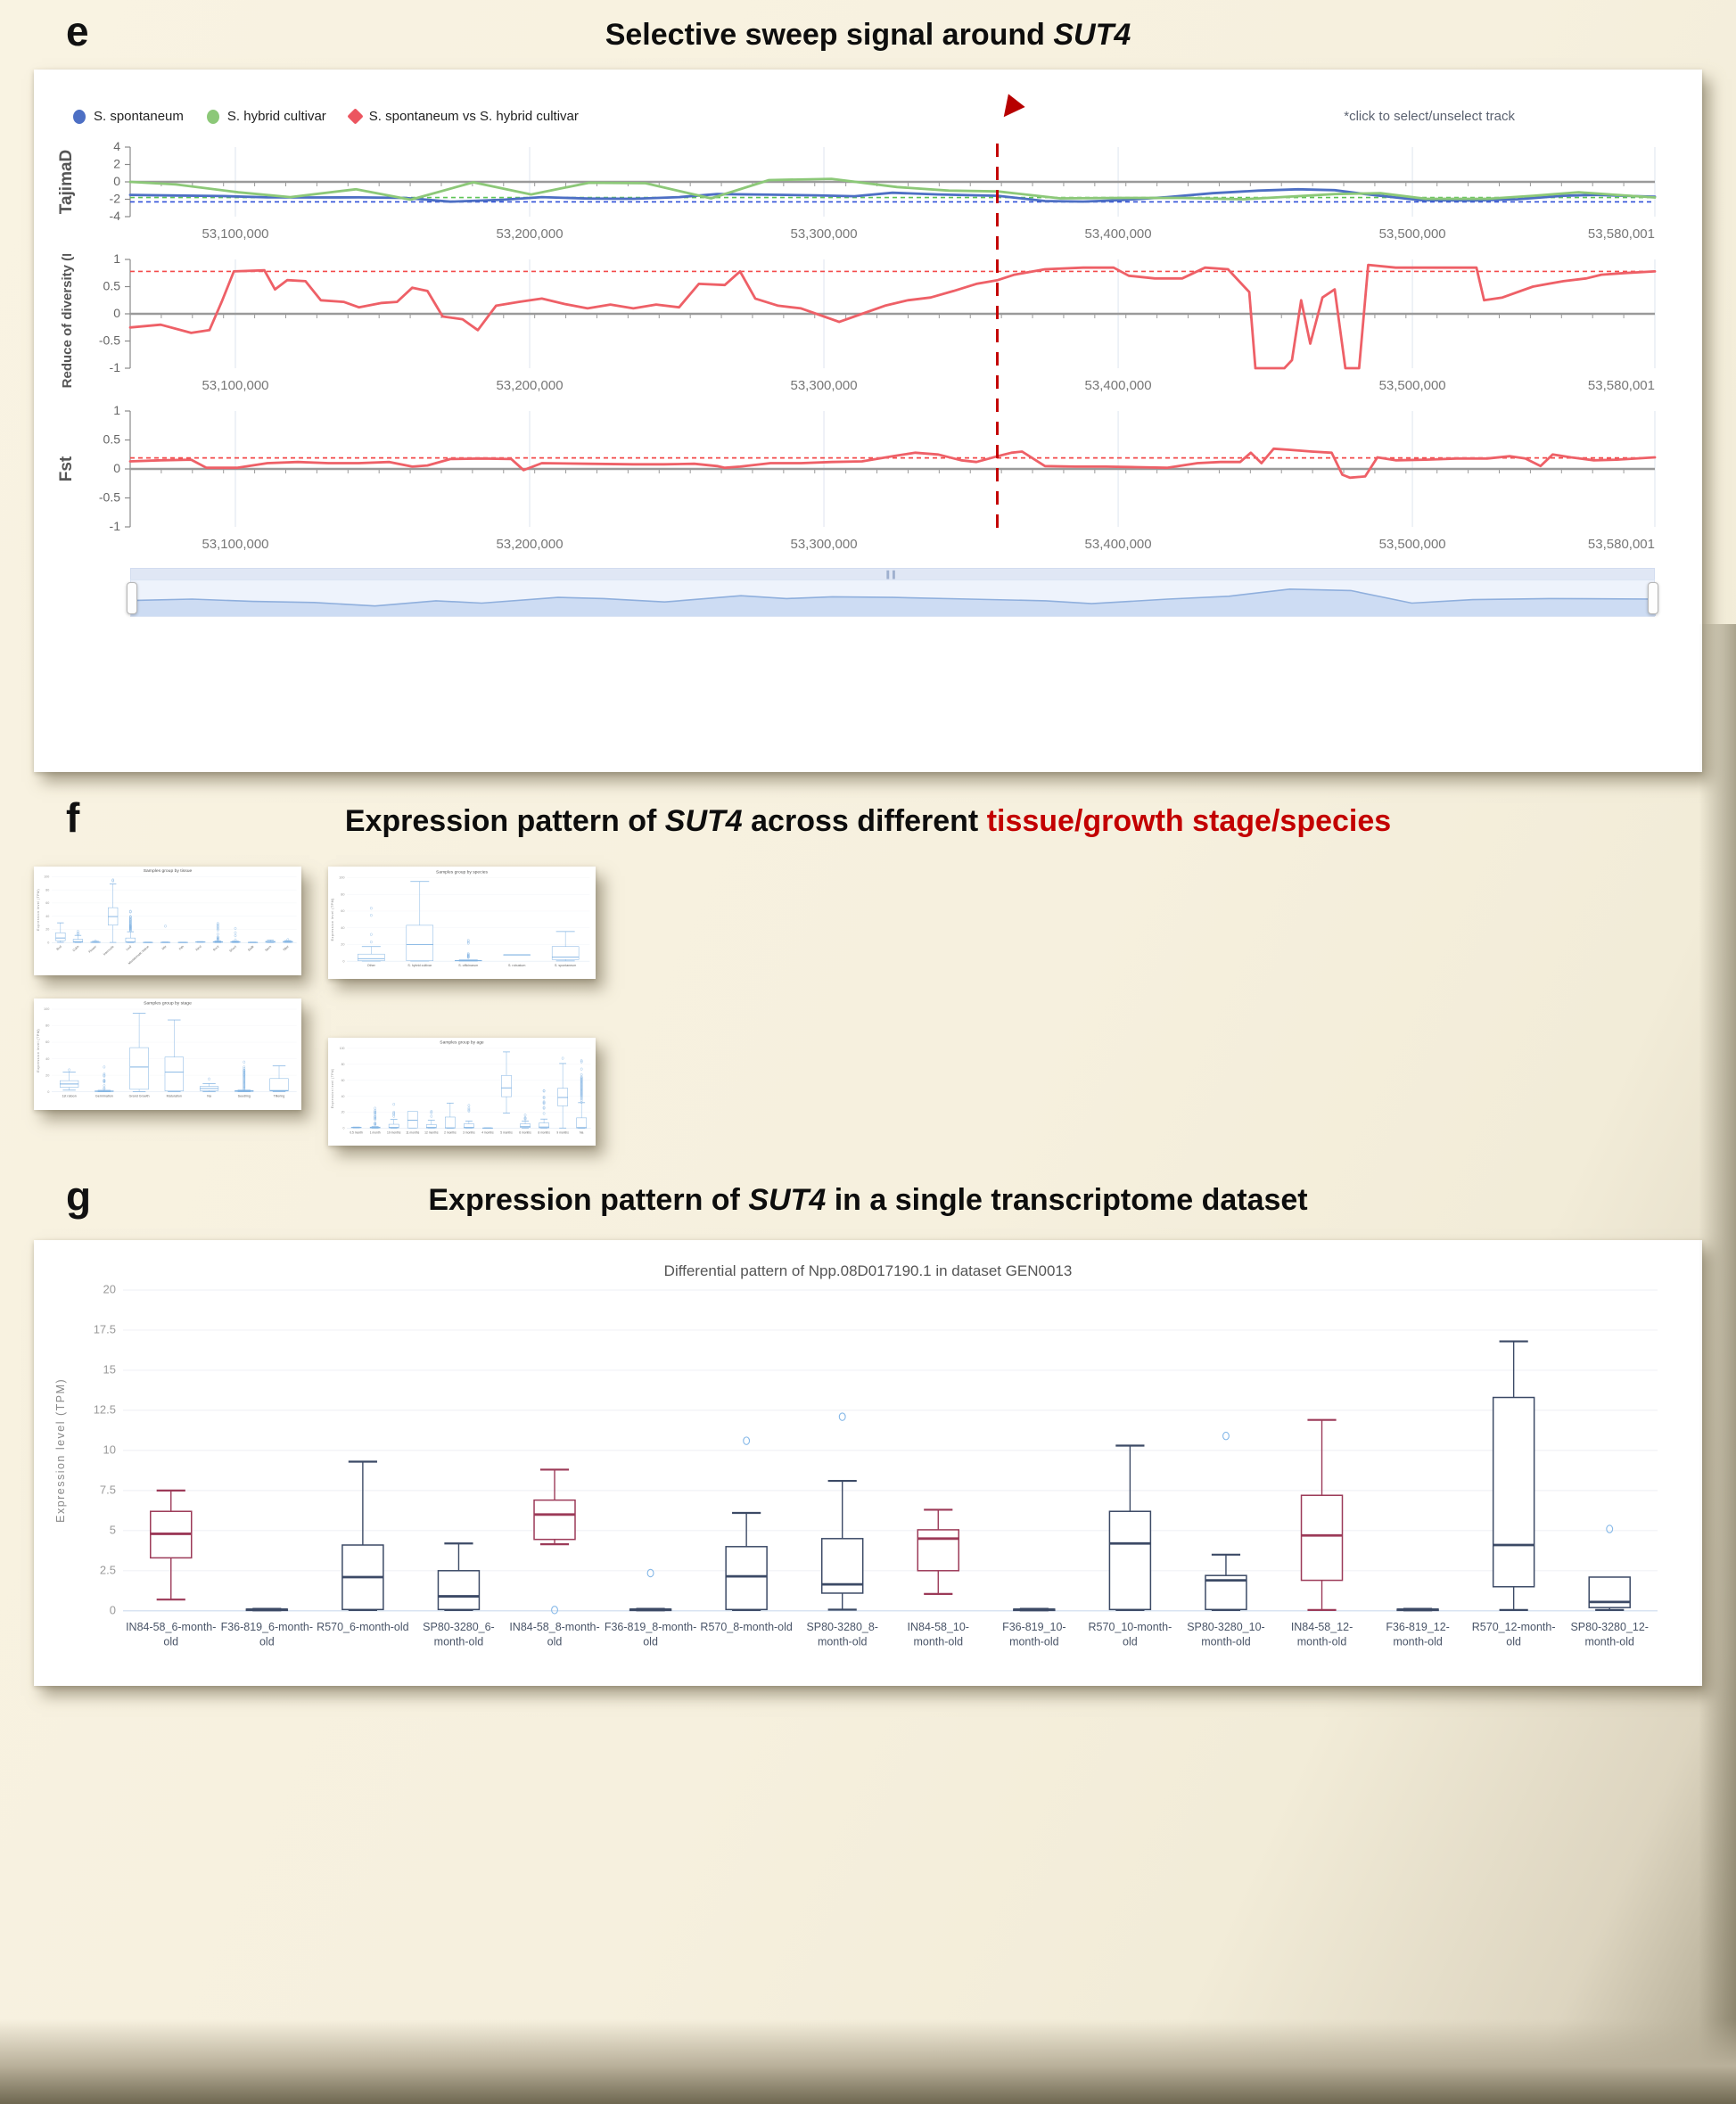 This screenshot has height=2104, width=1736. What do you see at coordinates (357, 1132) in the screenshot?
I see `svg-text: 0.5 month` at bounding box center [357, 1132].